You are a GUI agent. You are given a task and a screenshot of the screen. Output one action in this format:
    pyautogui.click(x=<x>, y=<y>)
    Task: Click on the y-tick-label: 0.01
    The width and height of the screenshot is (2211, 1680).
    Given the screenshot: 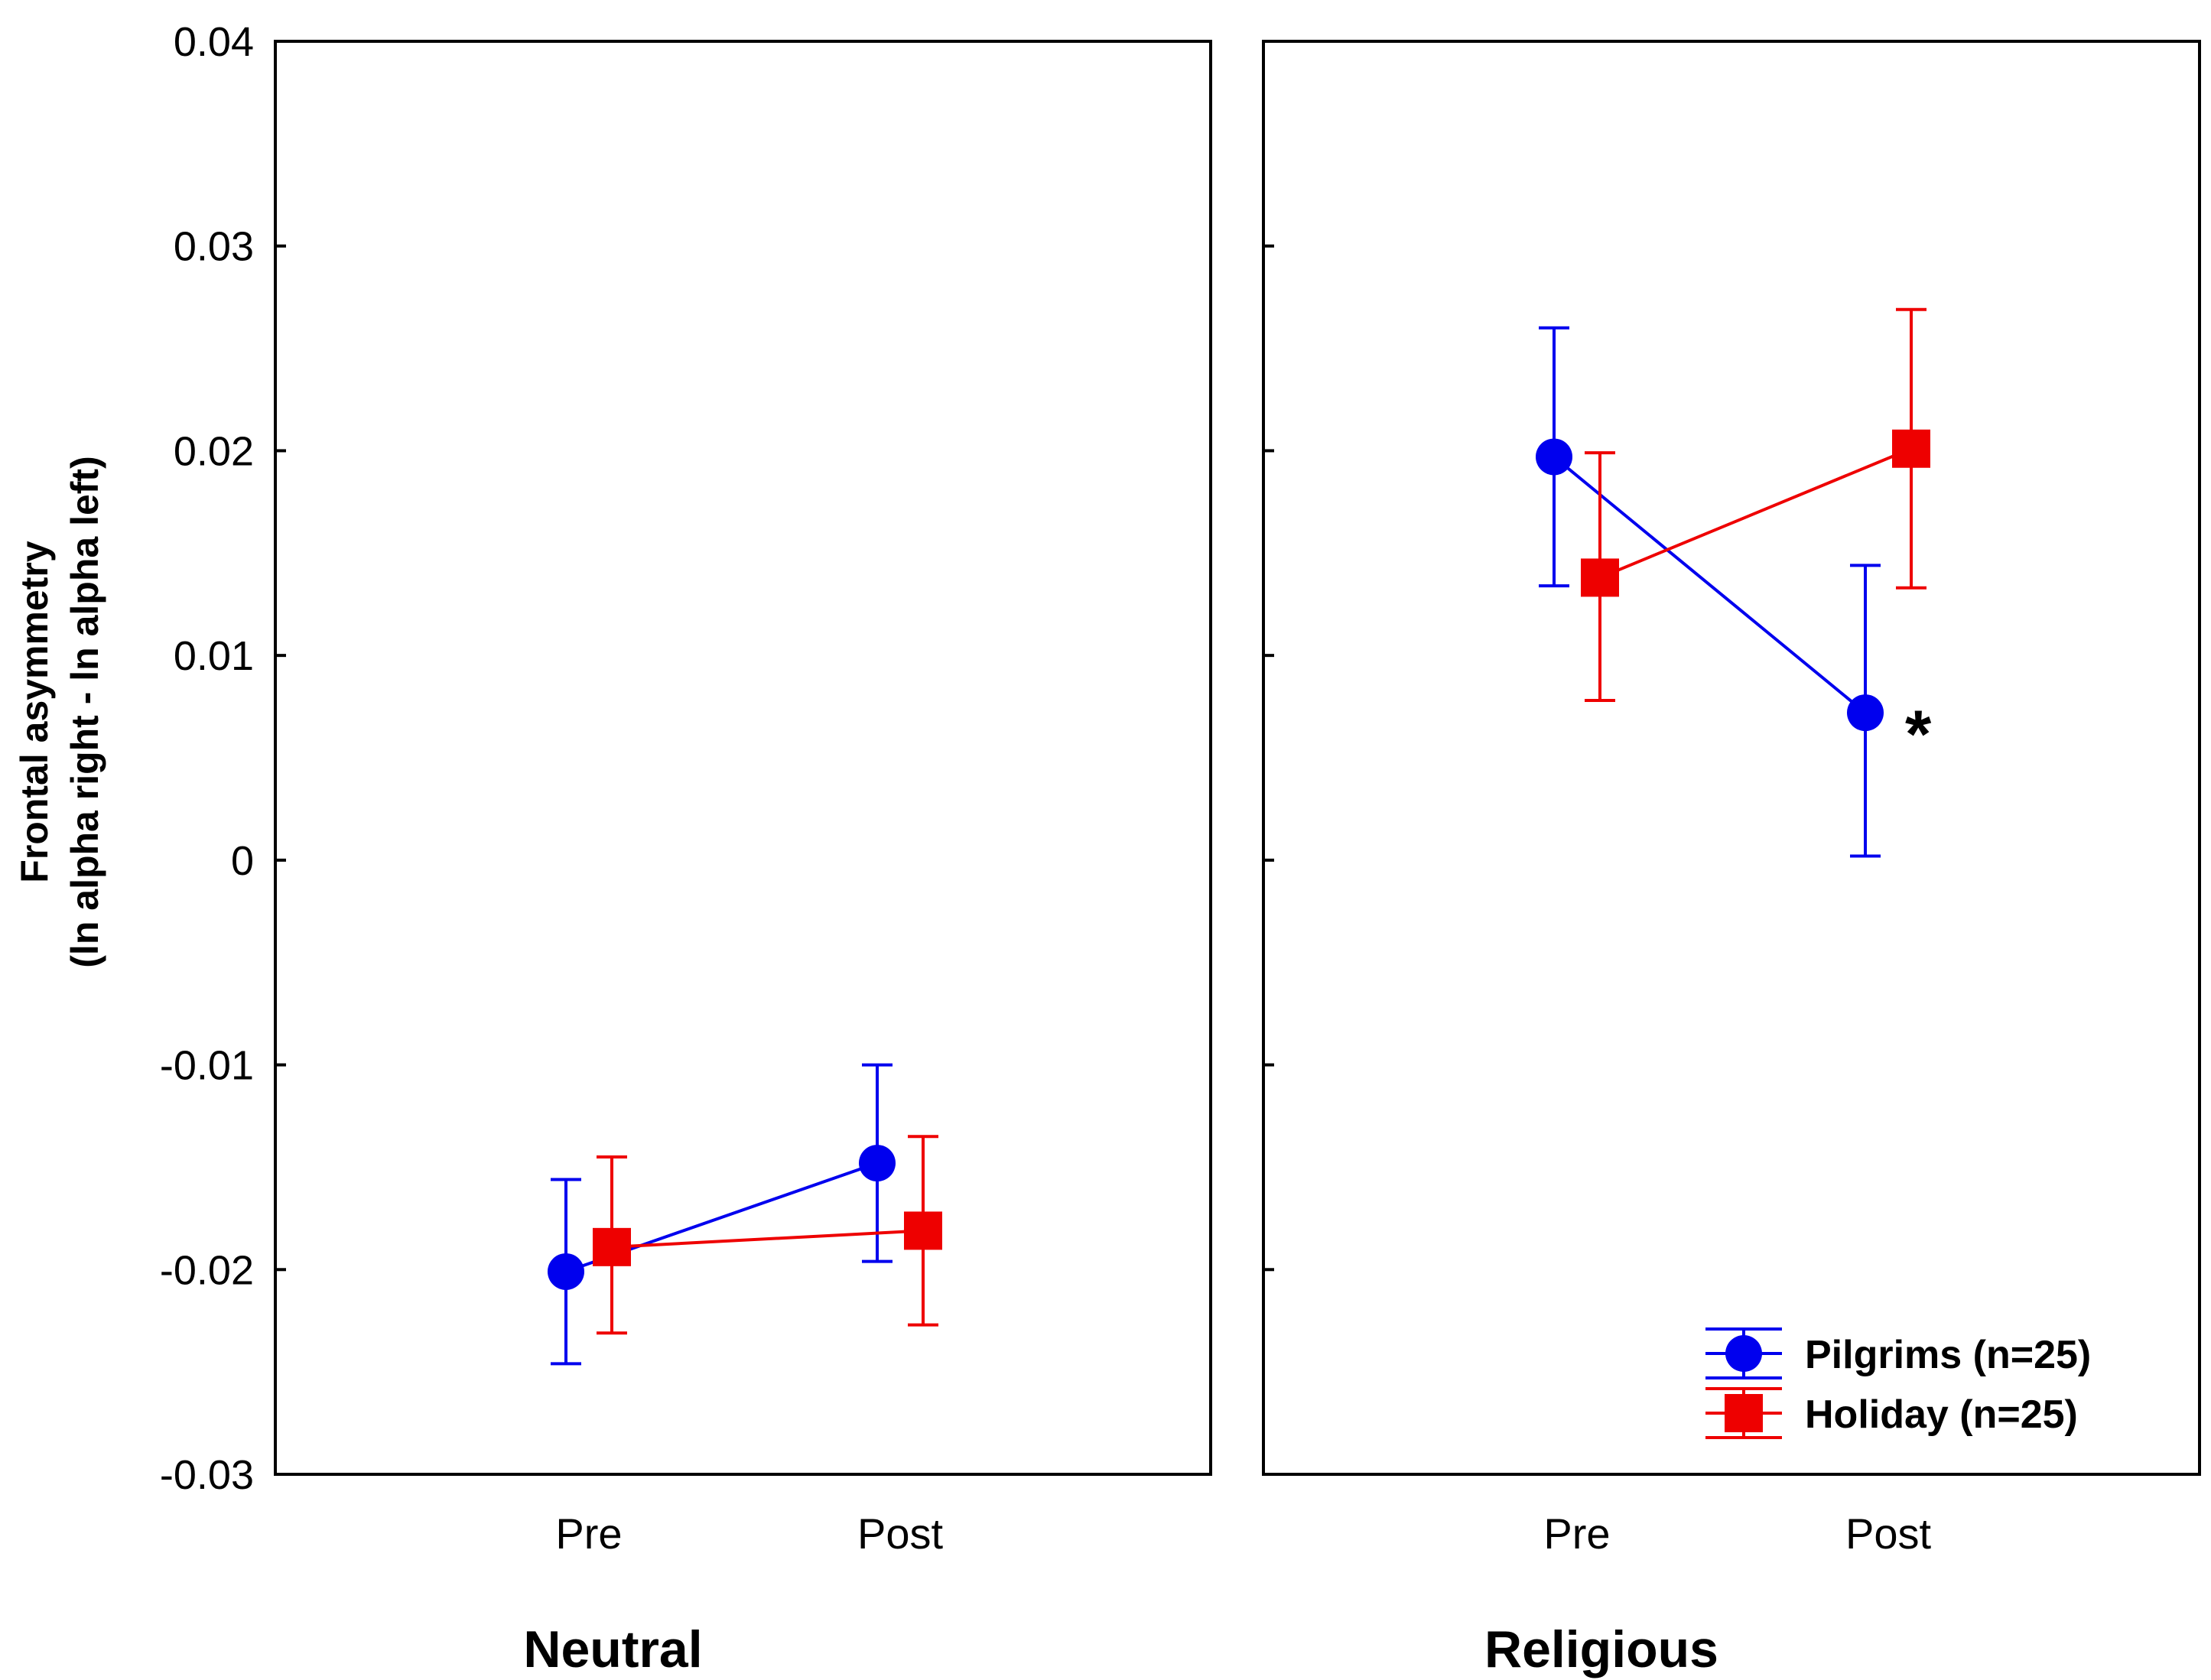 What is the action you would take?
    pyautogui.click(x=214, y=656)
    